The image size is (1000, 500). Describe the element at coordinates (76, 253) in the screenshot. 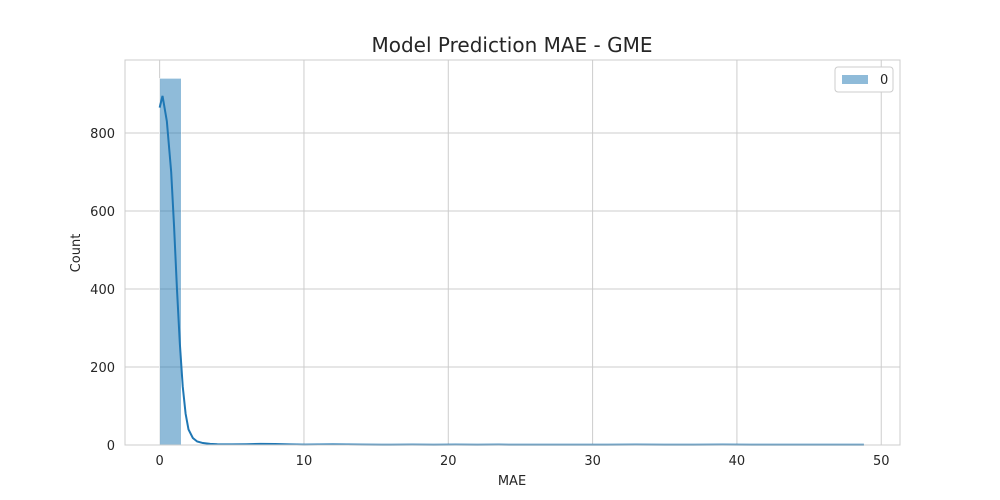

I see `y-axis-label: Count` at that location.